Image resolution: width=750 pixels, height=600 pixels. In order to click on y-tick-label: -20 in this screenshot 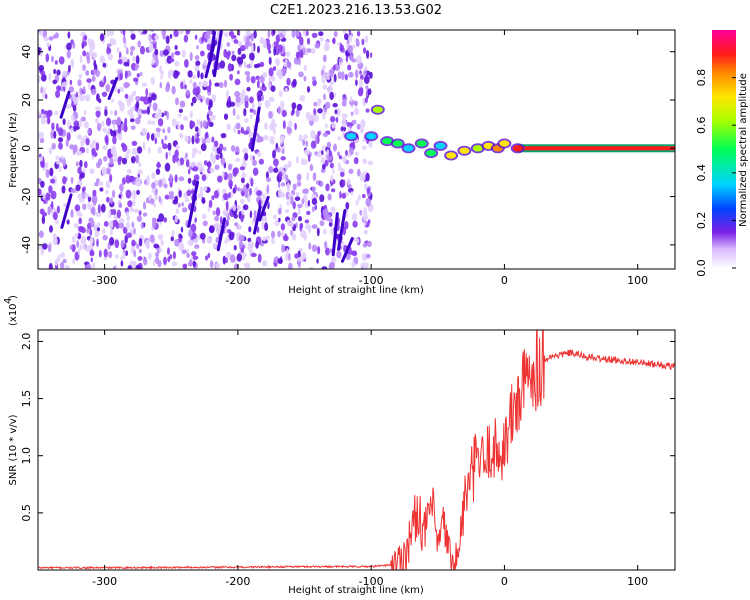, I will do `click(26, 197)`.